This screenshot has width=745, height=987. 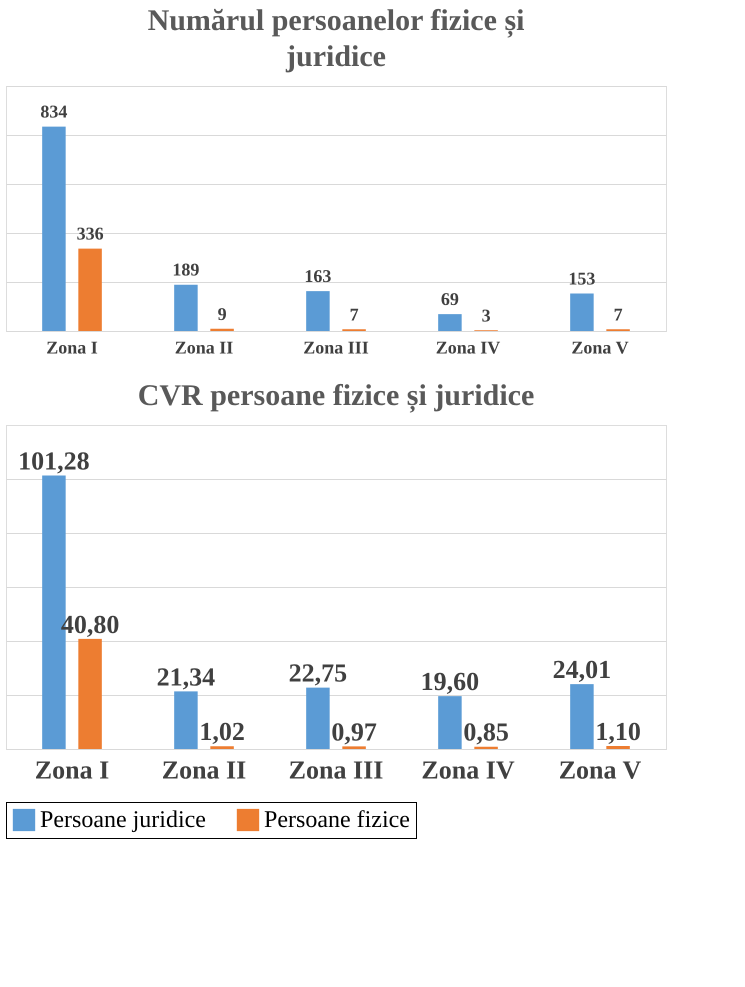 I want to click on legend-label: Persoane fizice, so click(x=337, y=820).